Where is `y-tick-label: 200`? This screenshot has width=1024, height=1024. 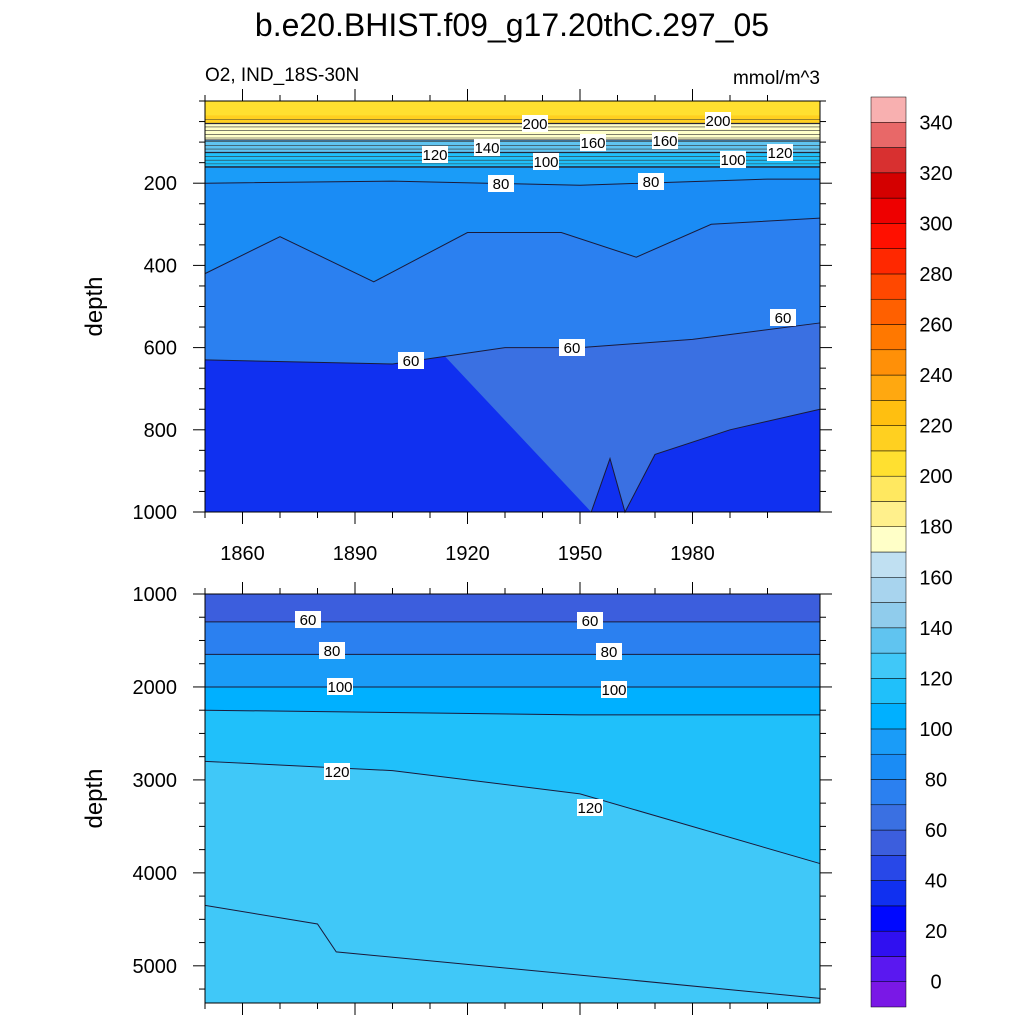 y-tick-label: 200 is located at coordinates (160, 184).